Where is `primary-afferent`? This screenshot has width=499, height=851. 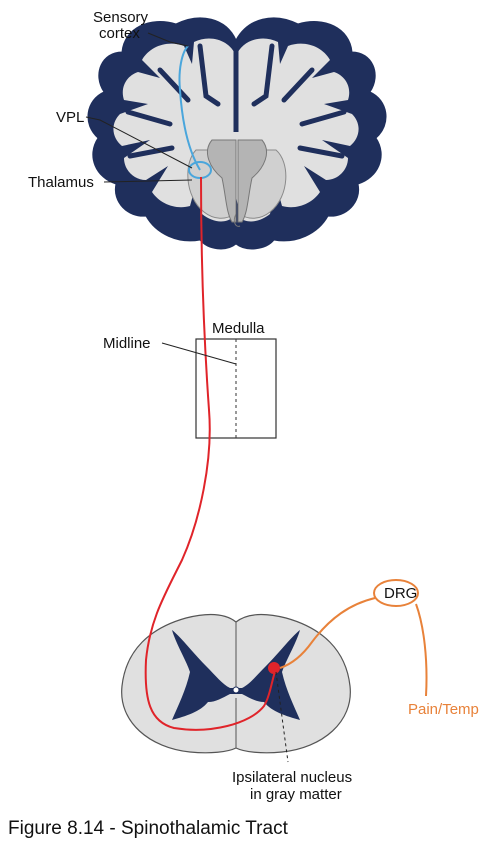 primary-afferent is located at coordinates (353, 638).